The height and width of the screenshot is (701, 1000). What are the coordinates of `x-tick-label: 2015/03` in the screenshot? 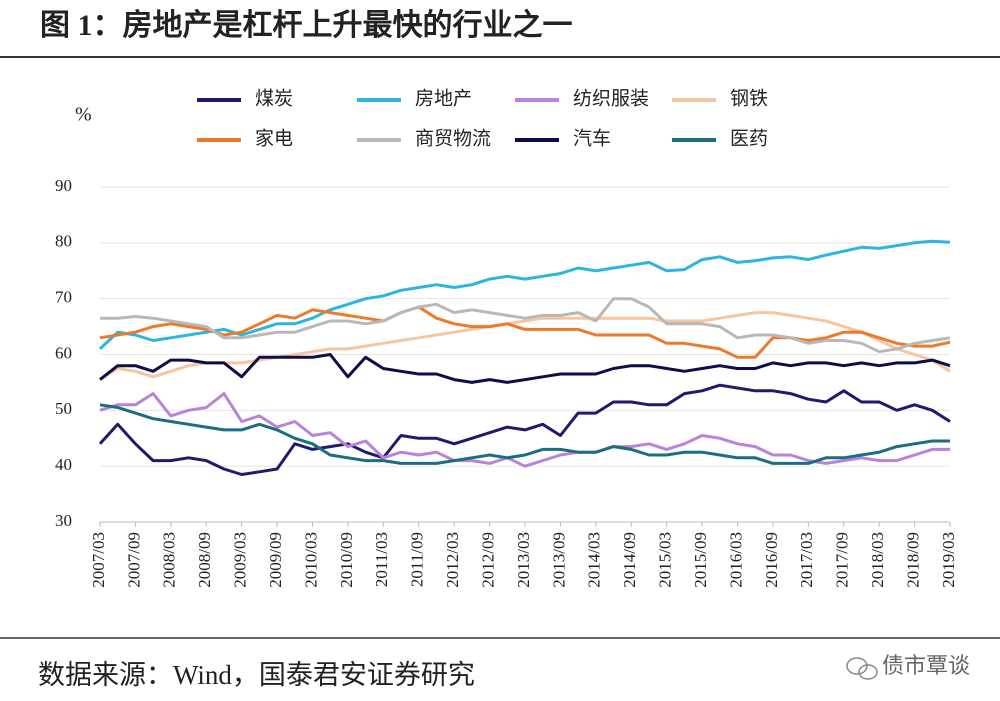 It's located at (665, 560).